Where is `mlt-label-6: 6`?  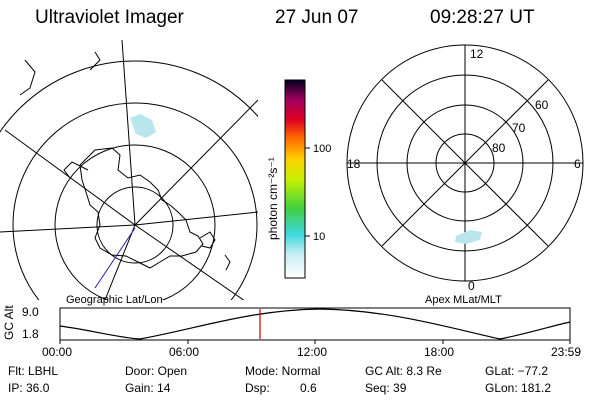
mlt-label-6: 6 is located at coordinates (577, 164).